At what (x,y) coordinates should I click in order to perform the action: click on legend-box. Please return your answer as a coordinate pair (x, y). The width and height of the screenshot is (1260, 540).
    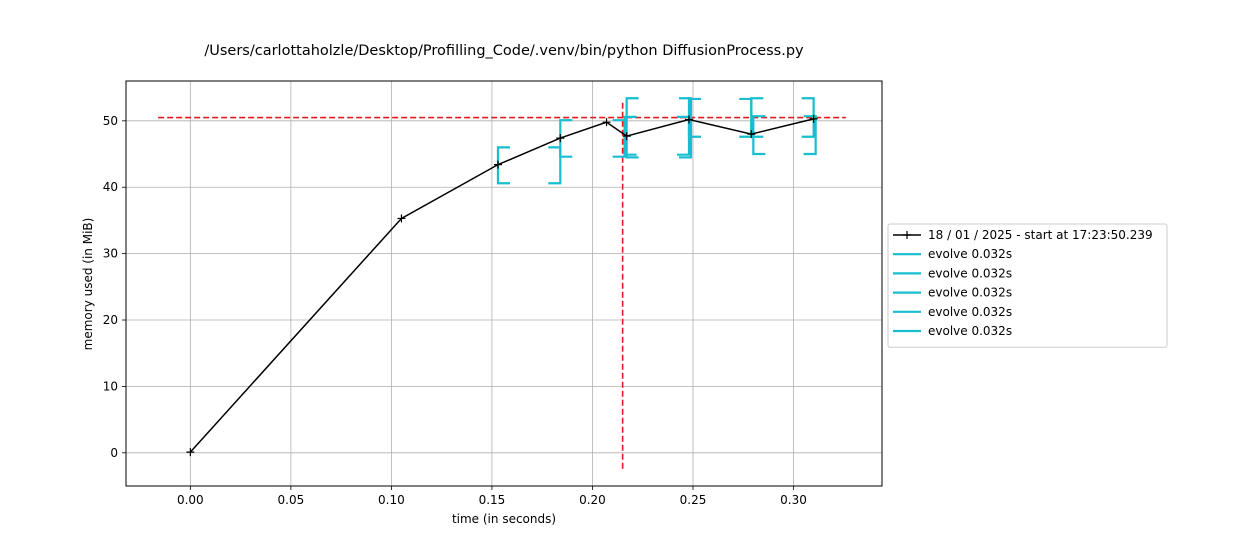
    Looking at the image, I should click on (1027, 285).